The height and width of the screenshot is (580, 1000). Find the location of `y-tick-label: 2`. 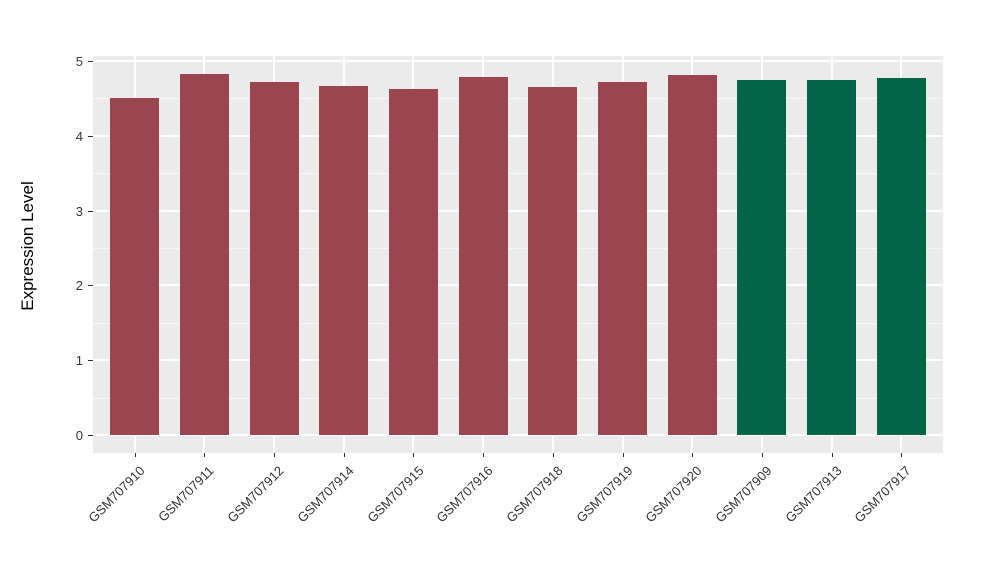

y-tick-label: 2 is located at coordinates (79, 286).